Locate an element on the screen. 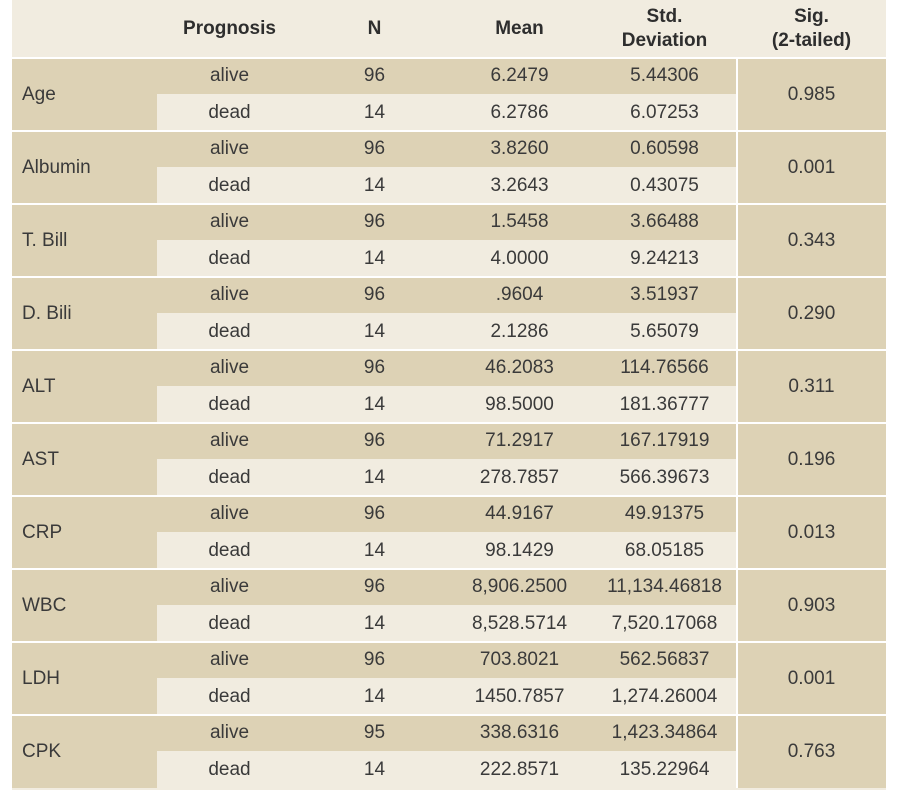  sig-value: 0.343 is located at coordinates (811, 240).